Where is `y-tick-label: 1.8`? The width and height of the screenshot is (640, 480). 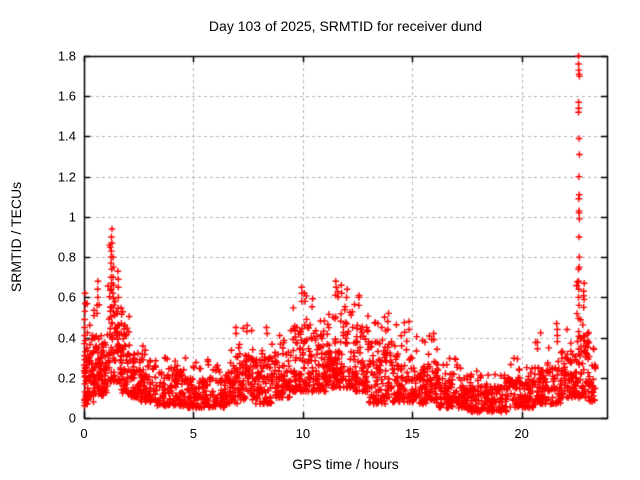 y-tick-label: 1.8 is located at coordinates (66, 56).